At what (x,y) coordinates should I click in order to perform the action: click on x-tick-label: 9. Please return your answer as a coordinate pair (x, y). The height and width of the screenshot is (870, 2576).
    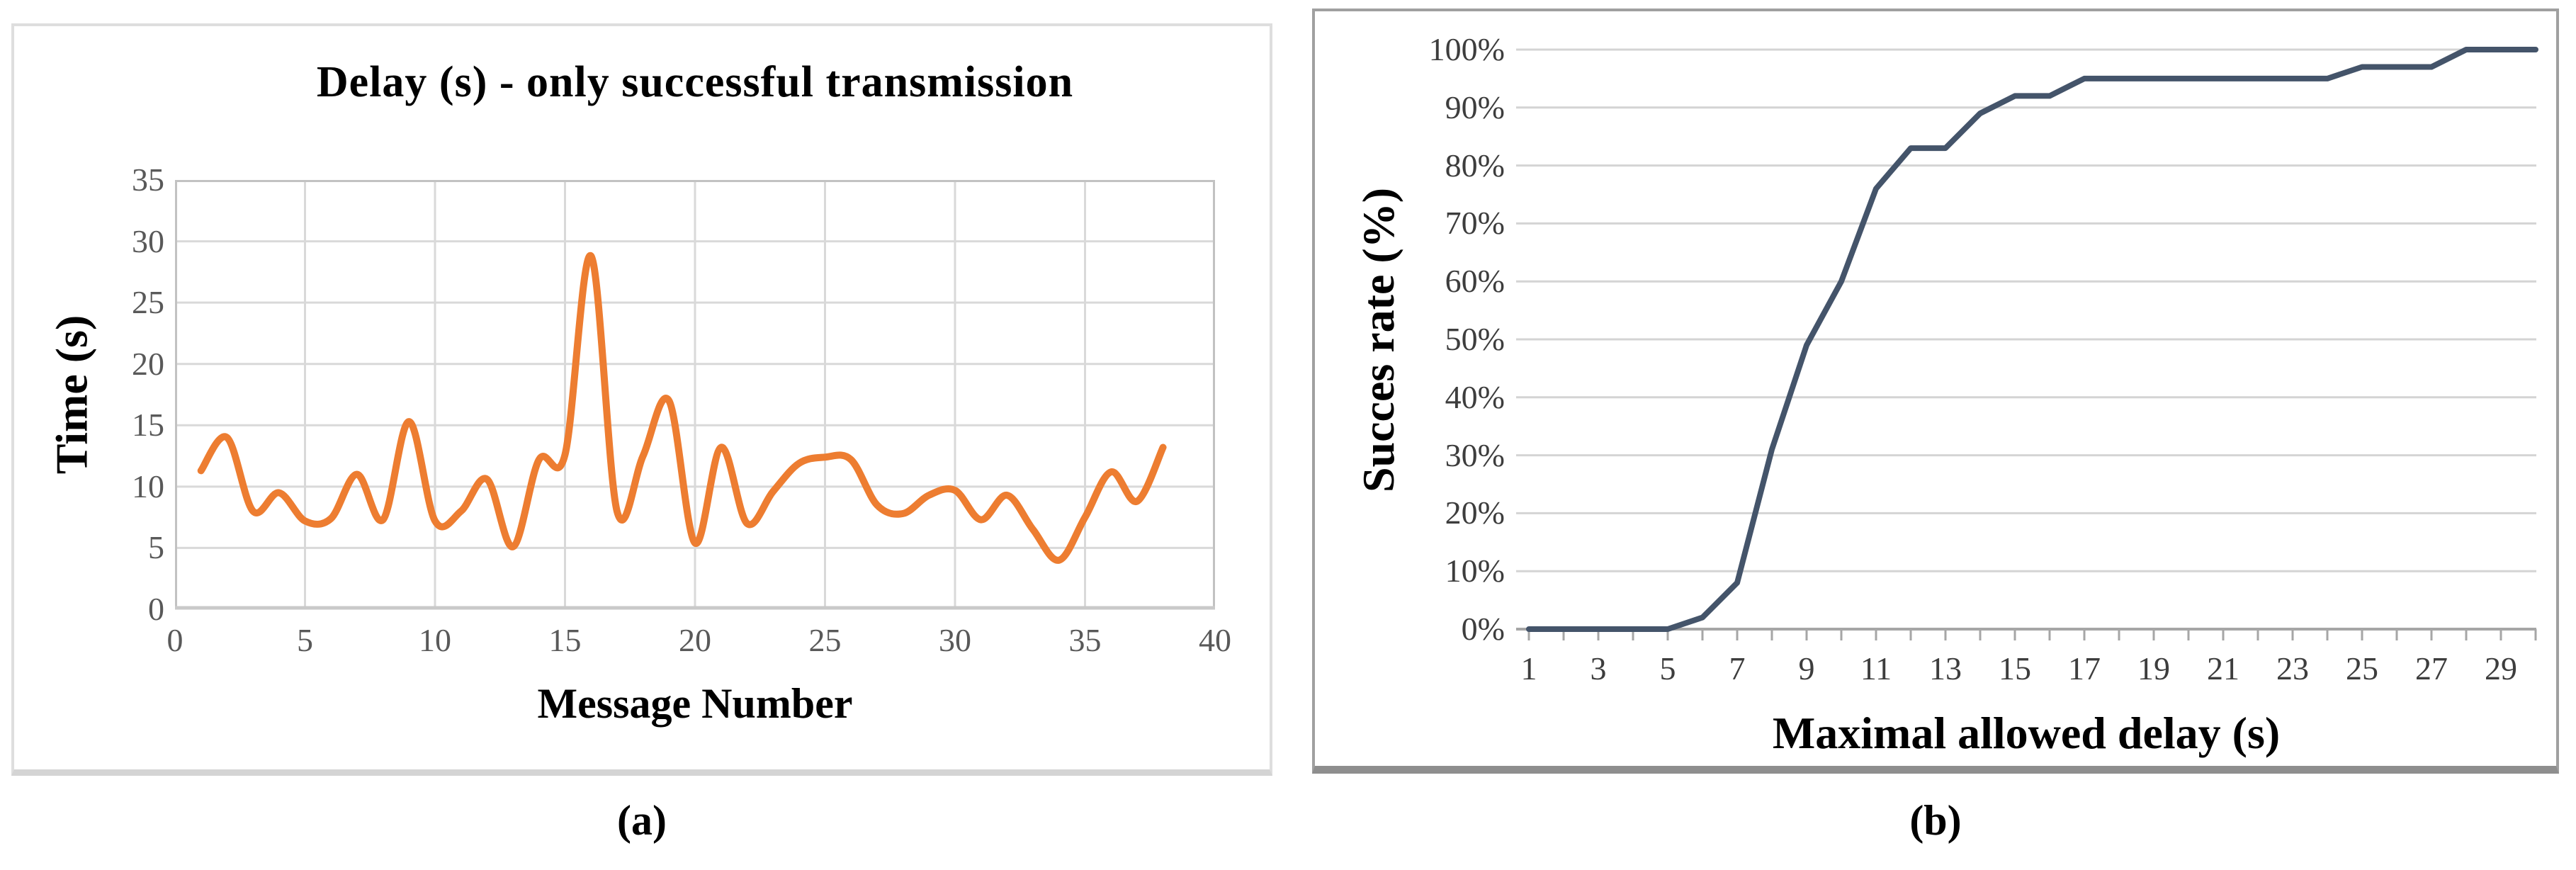
    Looking at the image, I should click on (1806, 668).